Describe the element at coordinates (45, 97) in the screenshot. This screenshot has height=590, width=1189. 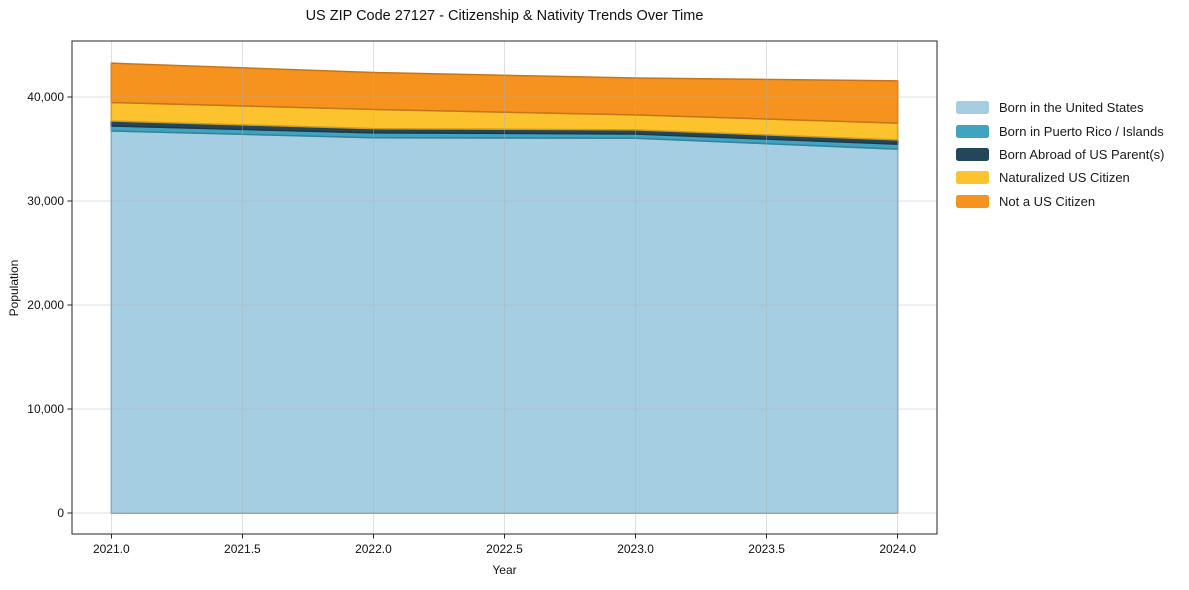
I see `y-tick-label: 40,000` at that location.